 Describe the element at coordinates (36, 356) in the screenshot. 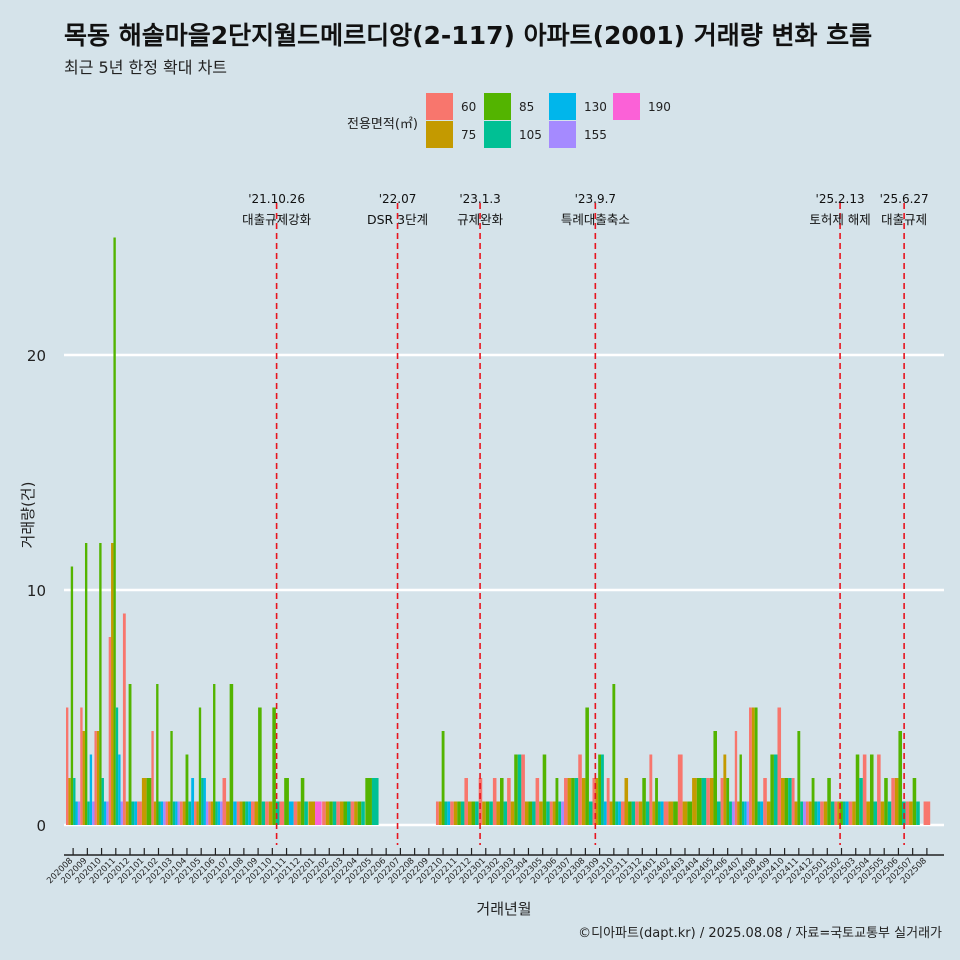

I see `y-tick-label-20: 20` at that location.